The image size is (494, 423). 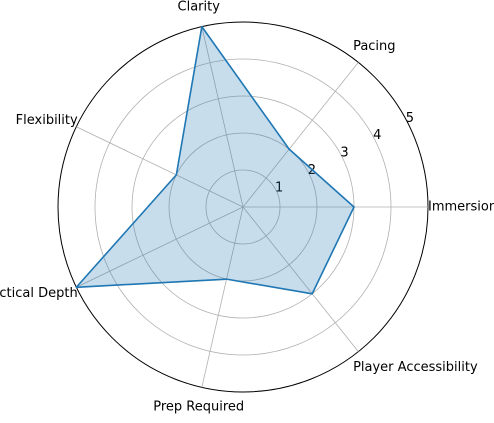 What do you see at coordinates (410, 118) in the screenshot?
I see `r-tick-label: 5` at bounding box center [410, 118].